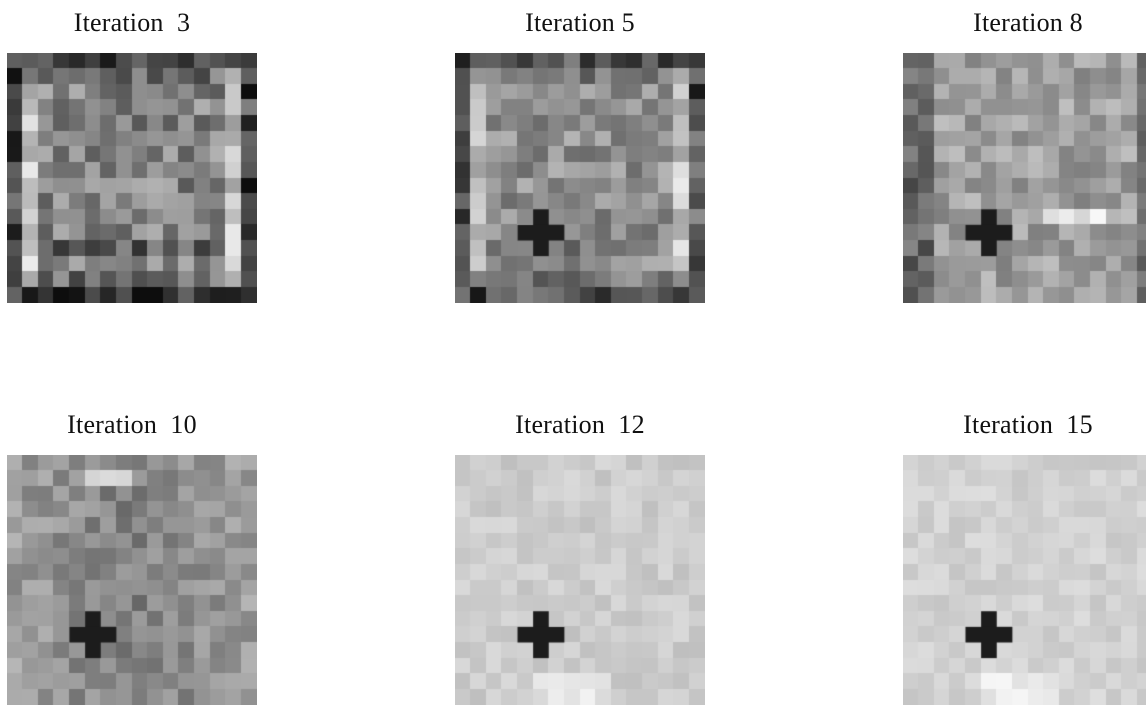 This screenshot has height=705, width=1146. I want to click on panel-title: Iteration 5, so click(580, 22).